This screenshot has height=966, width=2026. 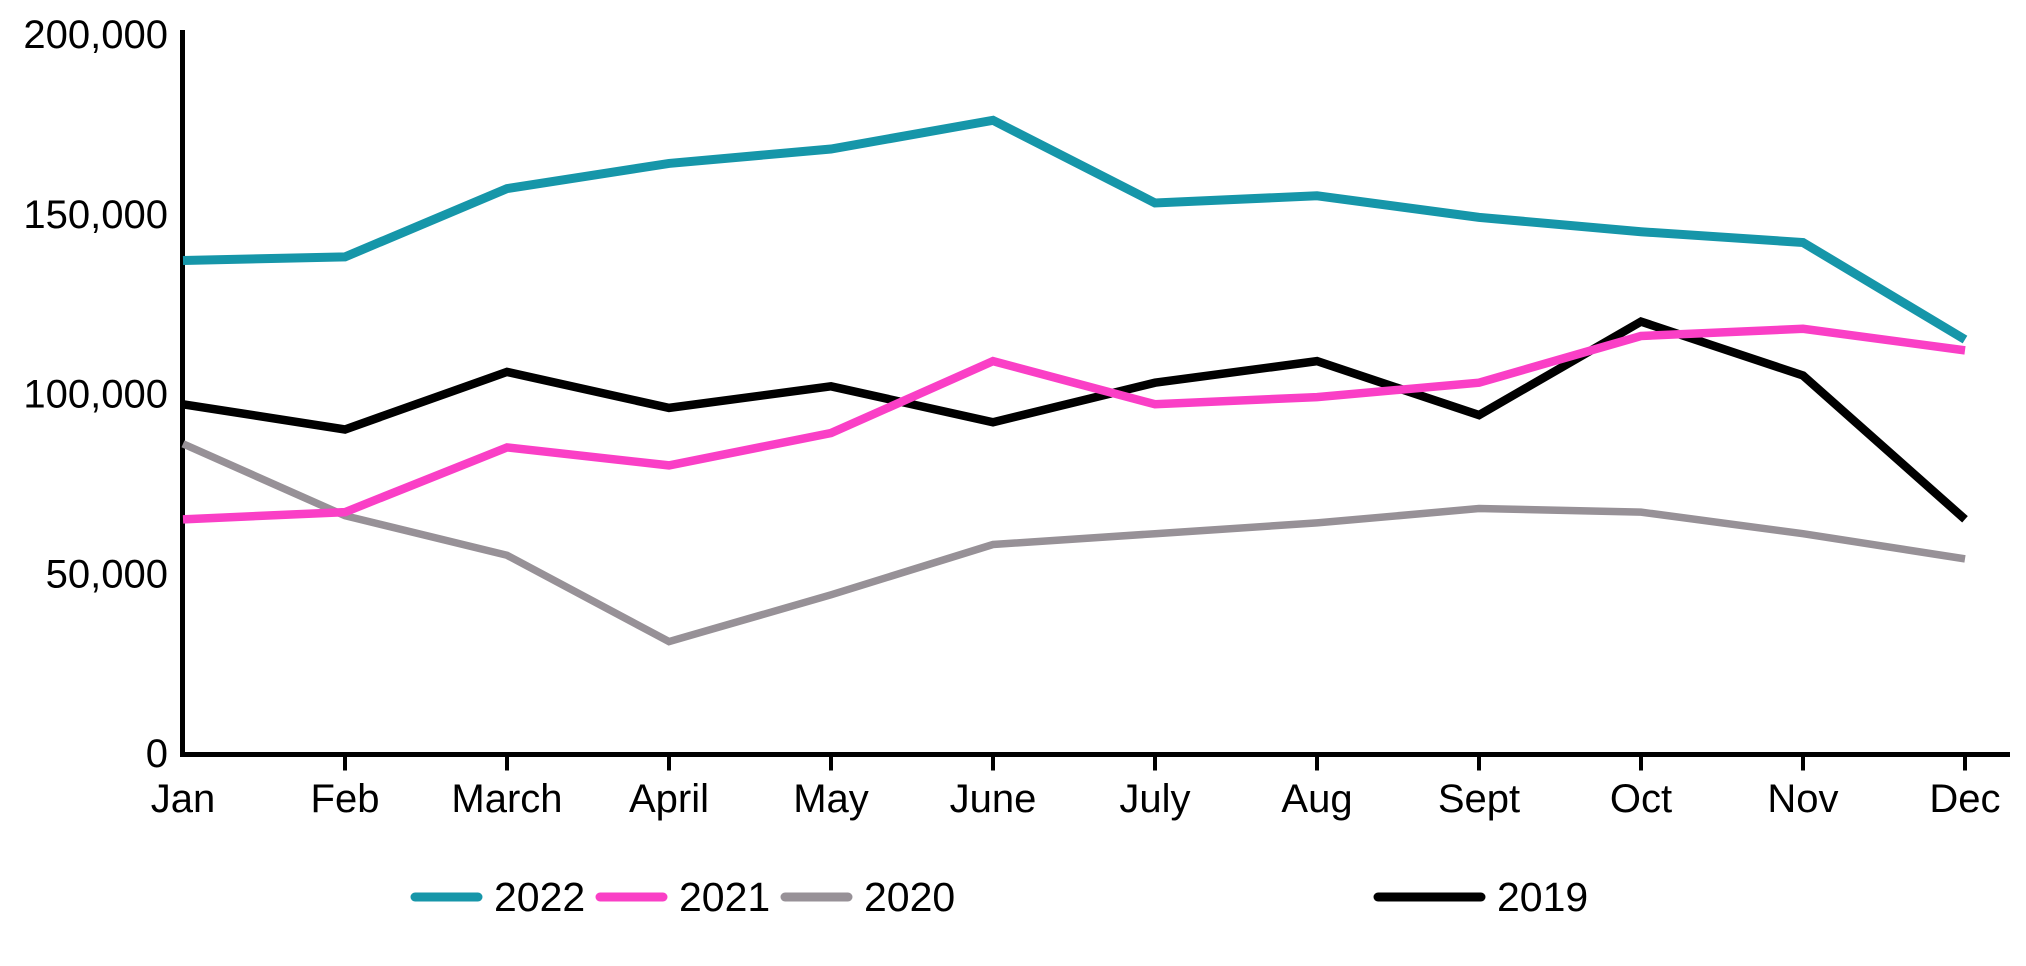 I want to click on x-tick-label-July: July, so click(x=1154, y=799).